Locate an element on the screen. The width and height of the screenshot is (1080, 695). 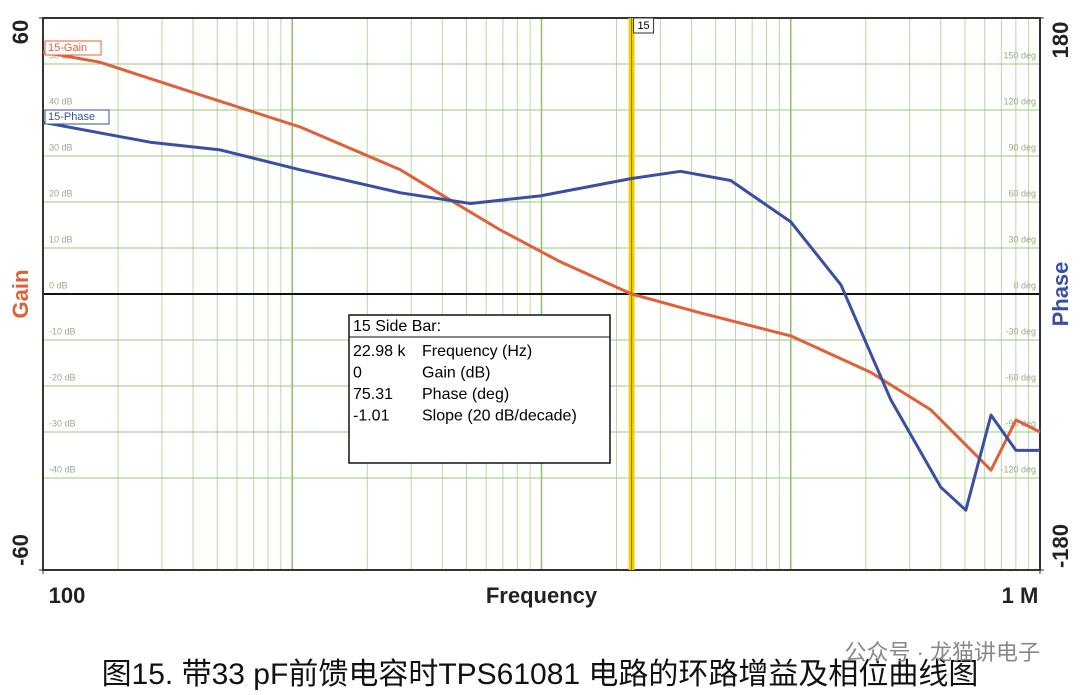
y-minor-label: 40 dB is located at coordinates (61, 101).